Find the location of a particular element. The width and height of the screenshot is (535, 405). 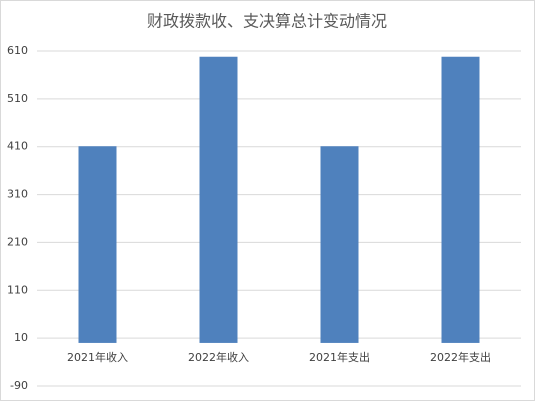

y-tick-label: 10 is located at coordinates (21, 337).